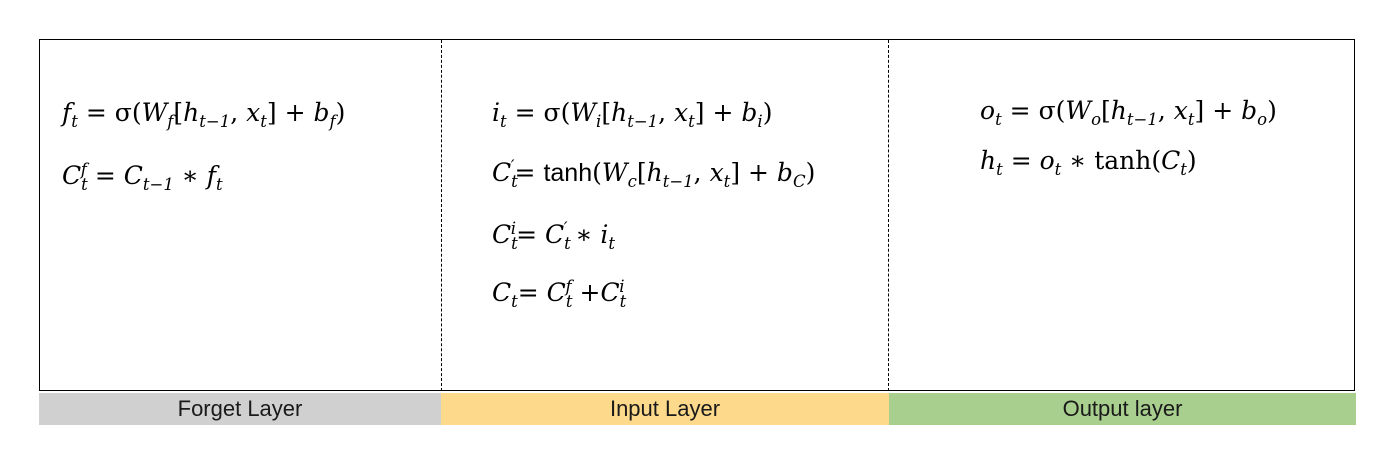 The width and height of the screenshot is (1400, 461). I want to click on input-layer-label: Input Layer, so click(665, 409).